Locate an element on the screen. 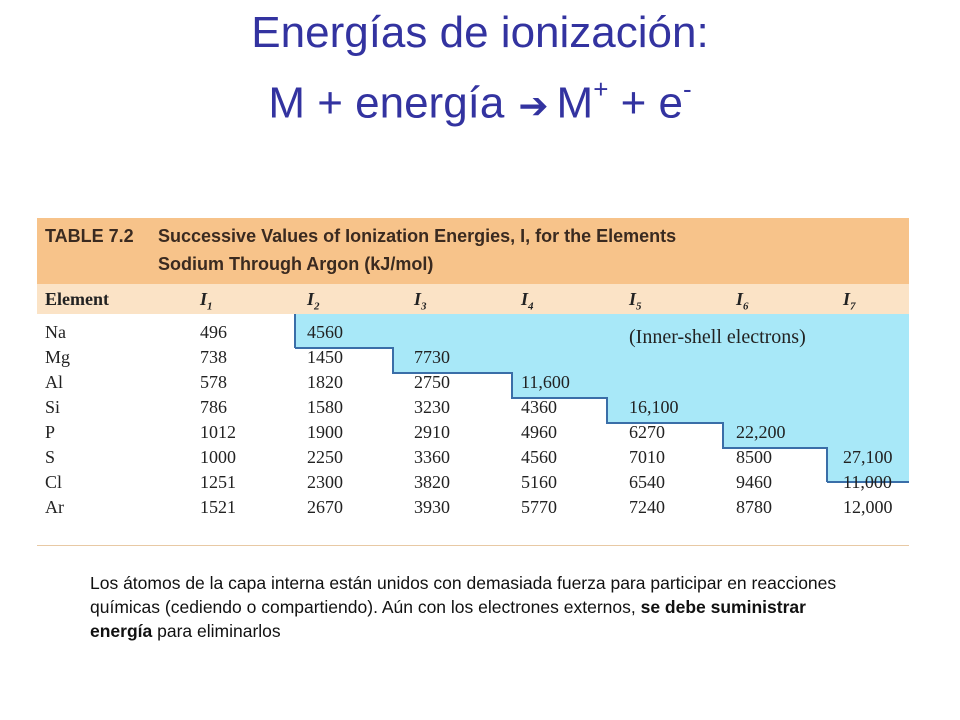 This screenshot has width=960, height=720. ionization-value-cell: 1251 is located at coordinates (218, 482).